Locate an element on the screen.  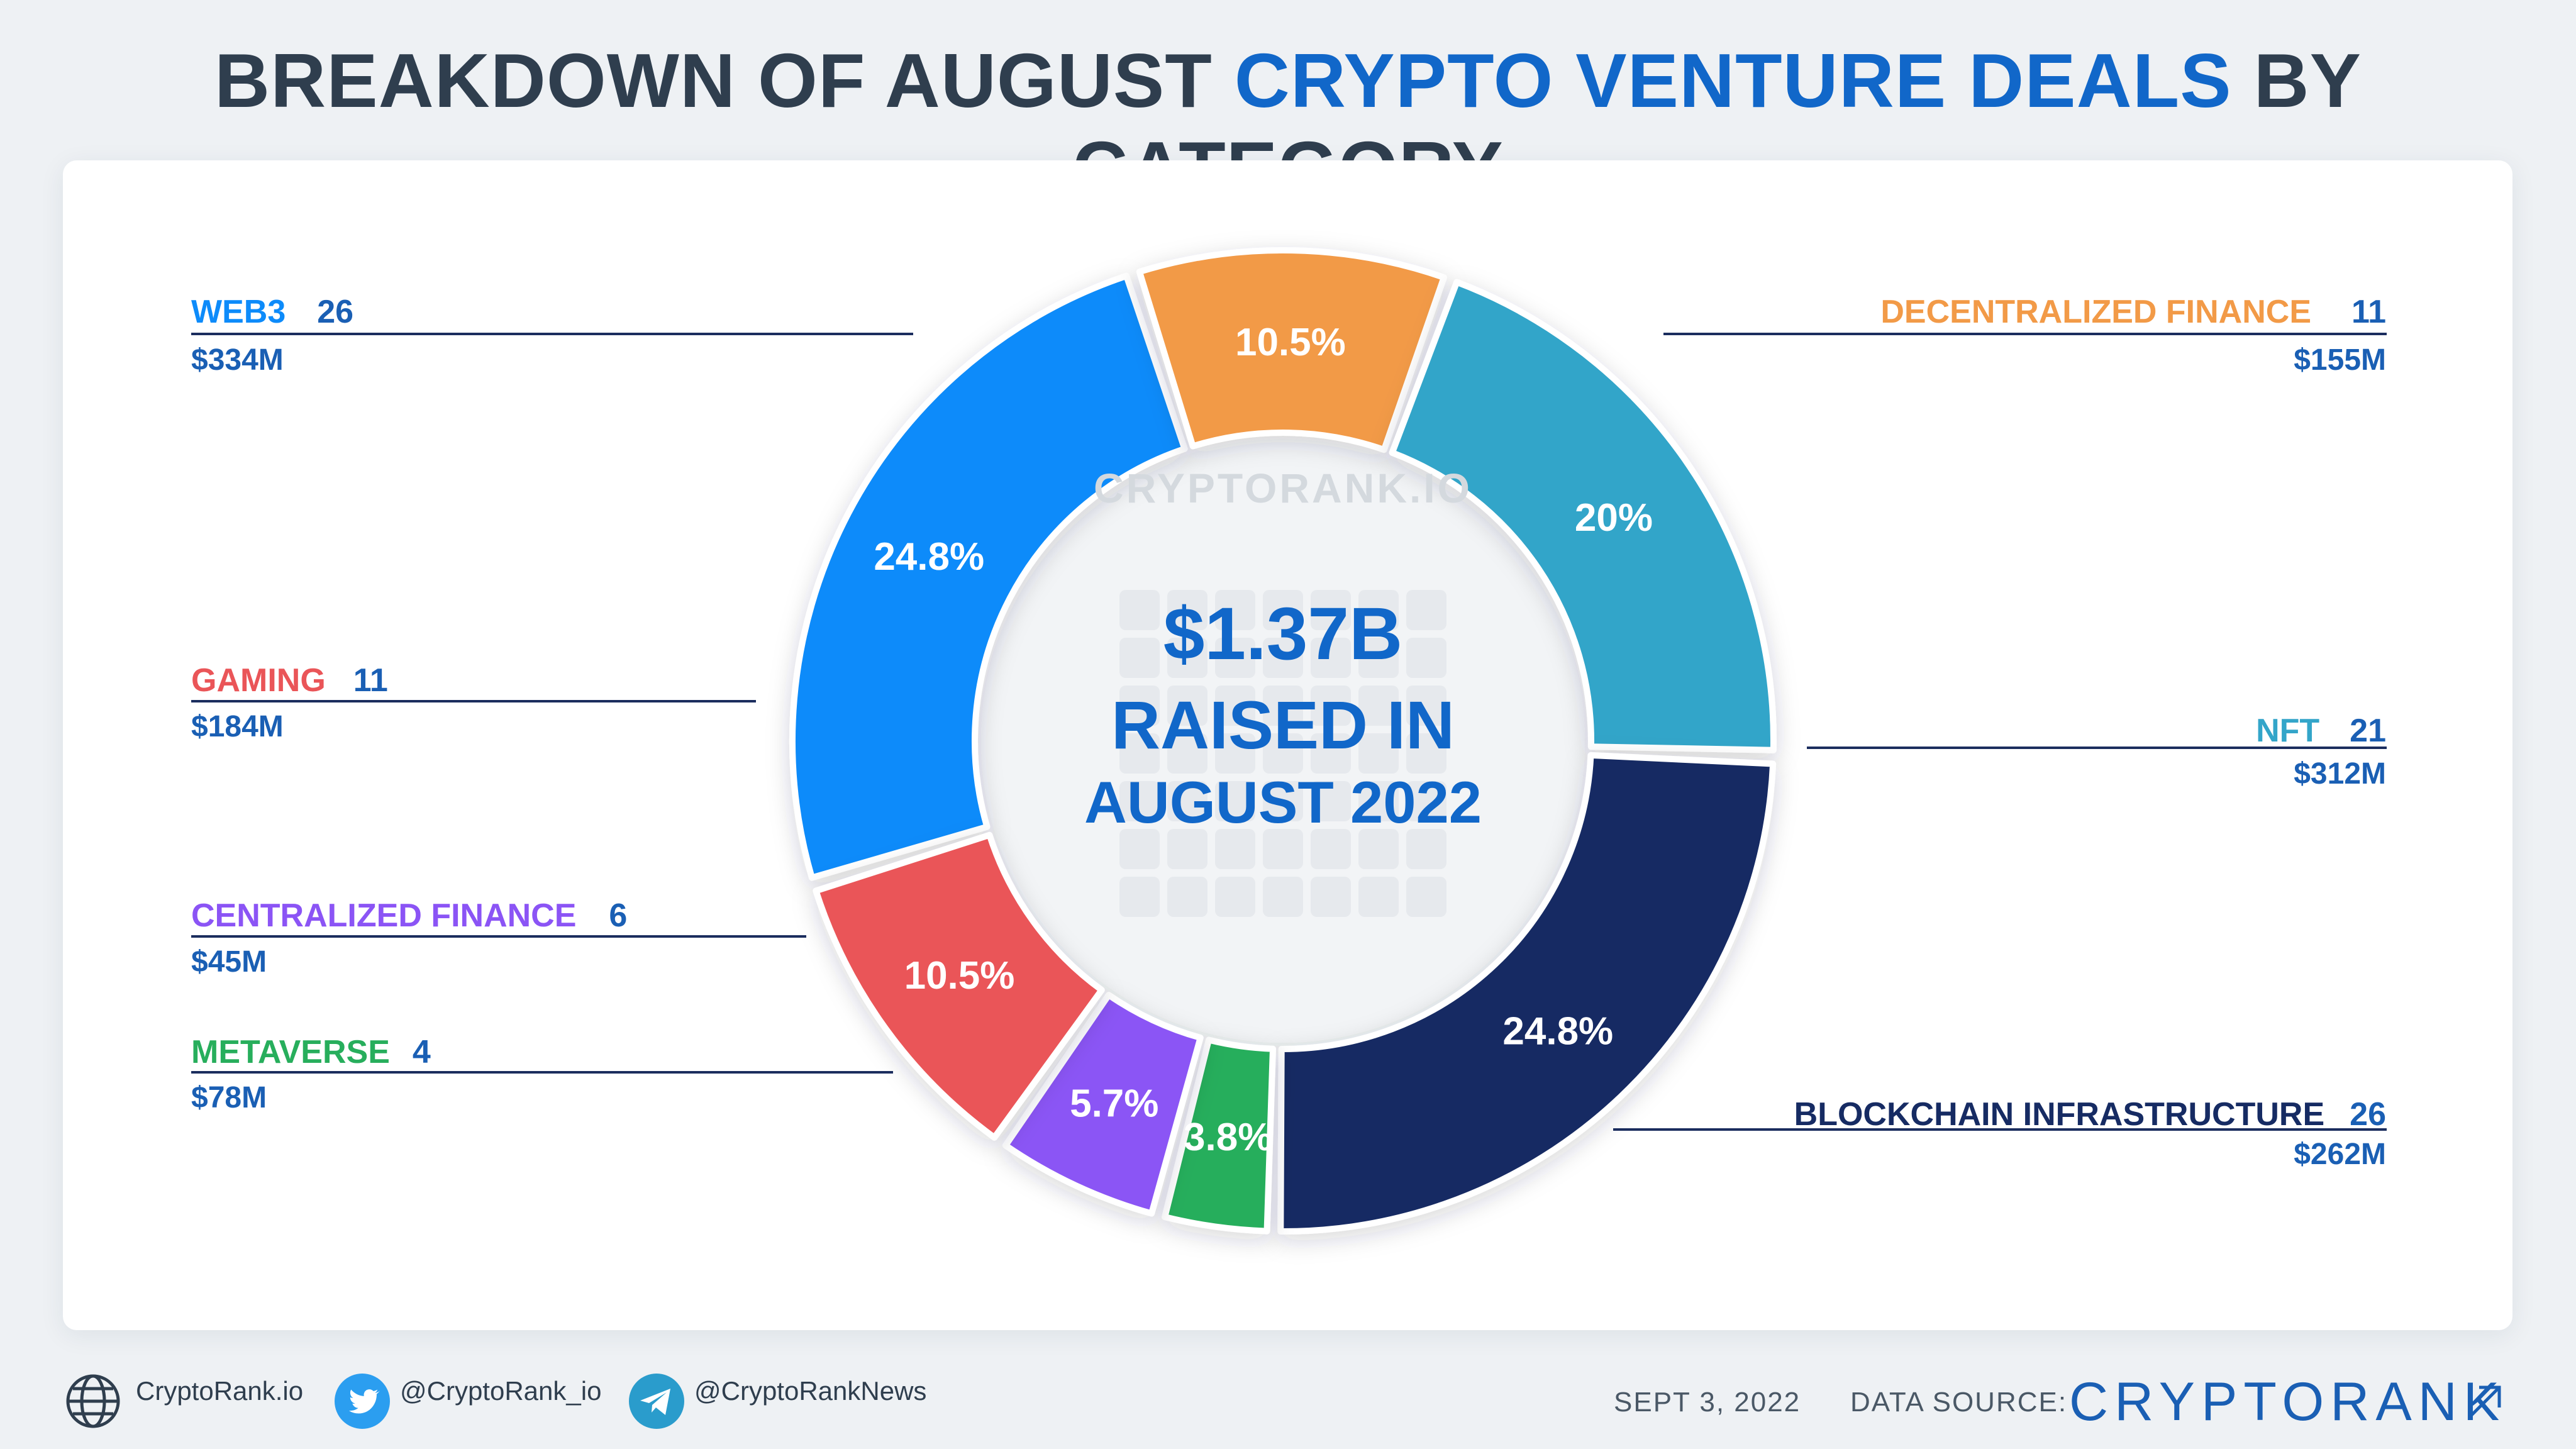
legend-metaverse: METAVERSE 4 is located at coordinates (311, 1052).